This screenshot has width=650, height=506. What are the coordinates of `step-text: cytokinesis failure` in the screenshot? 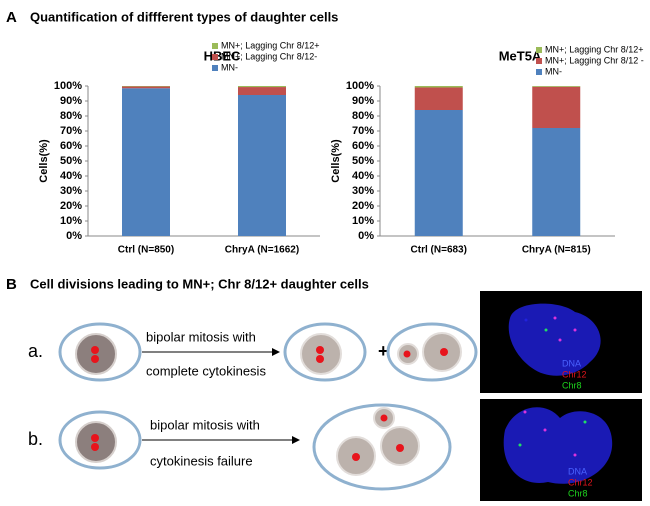 It's located at (201, 460).